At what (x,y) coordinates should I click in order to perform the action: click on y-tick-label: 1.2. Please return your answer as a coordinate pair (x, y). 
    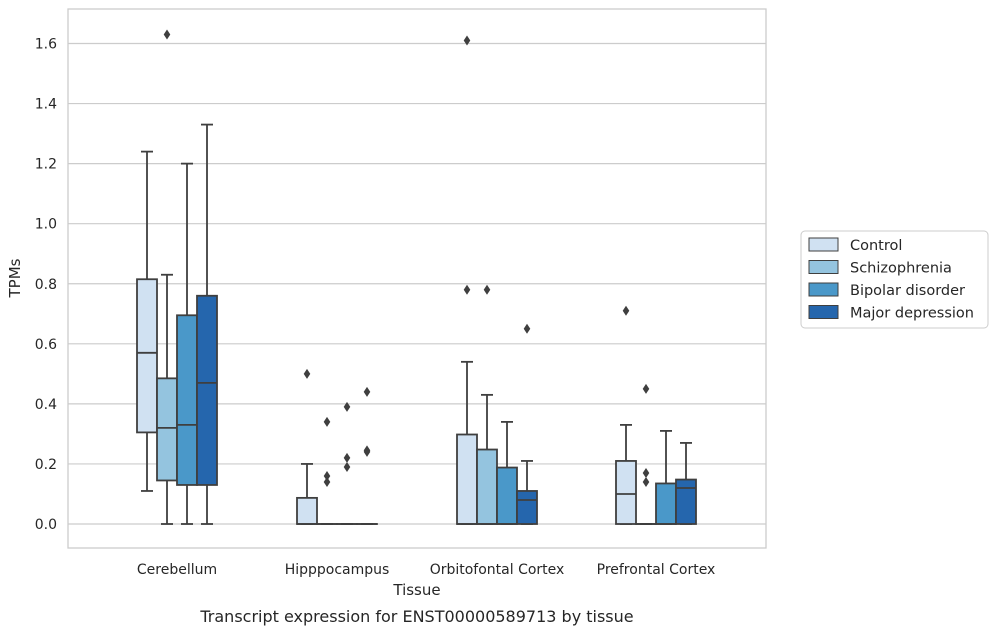
    Looking at the image, I should click on (46, 165).